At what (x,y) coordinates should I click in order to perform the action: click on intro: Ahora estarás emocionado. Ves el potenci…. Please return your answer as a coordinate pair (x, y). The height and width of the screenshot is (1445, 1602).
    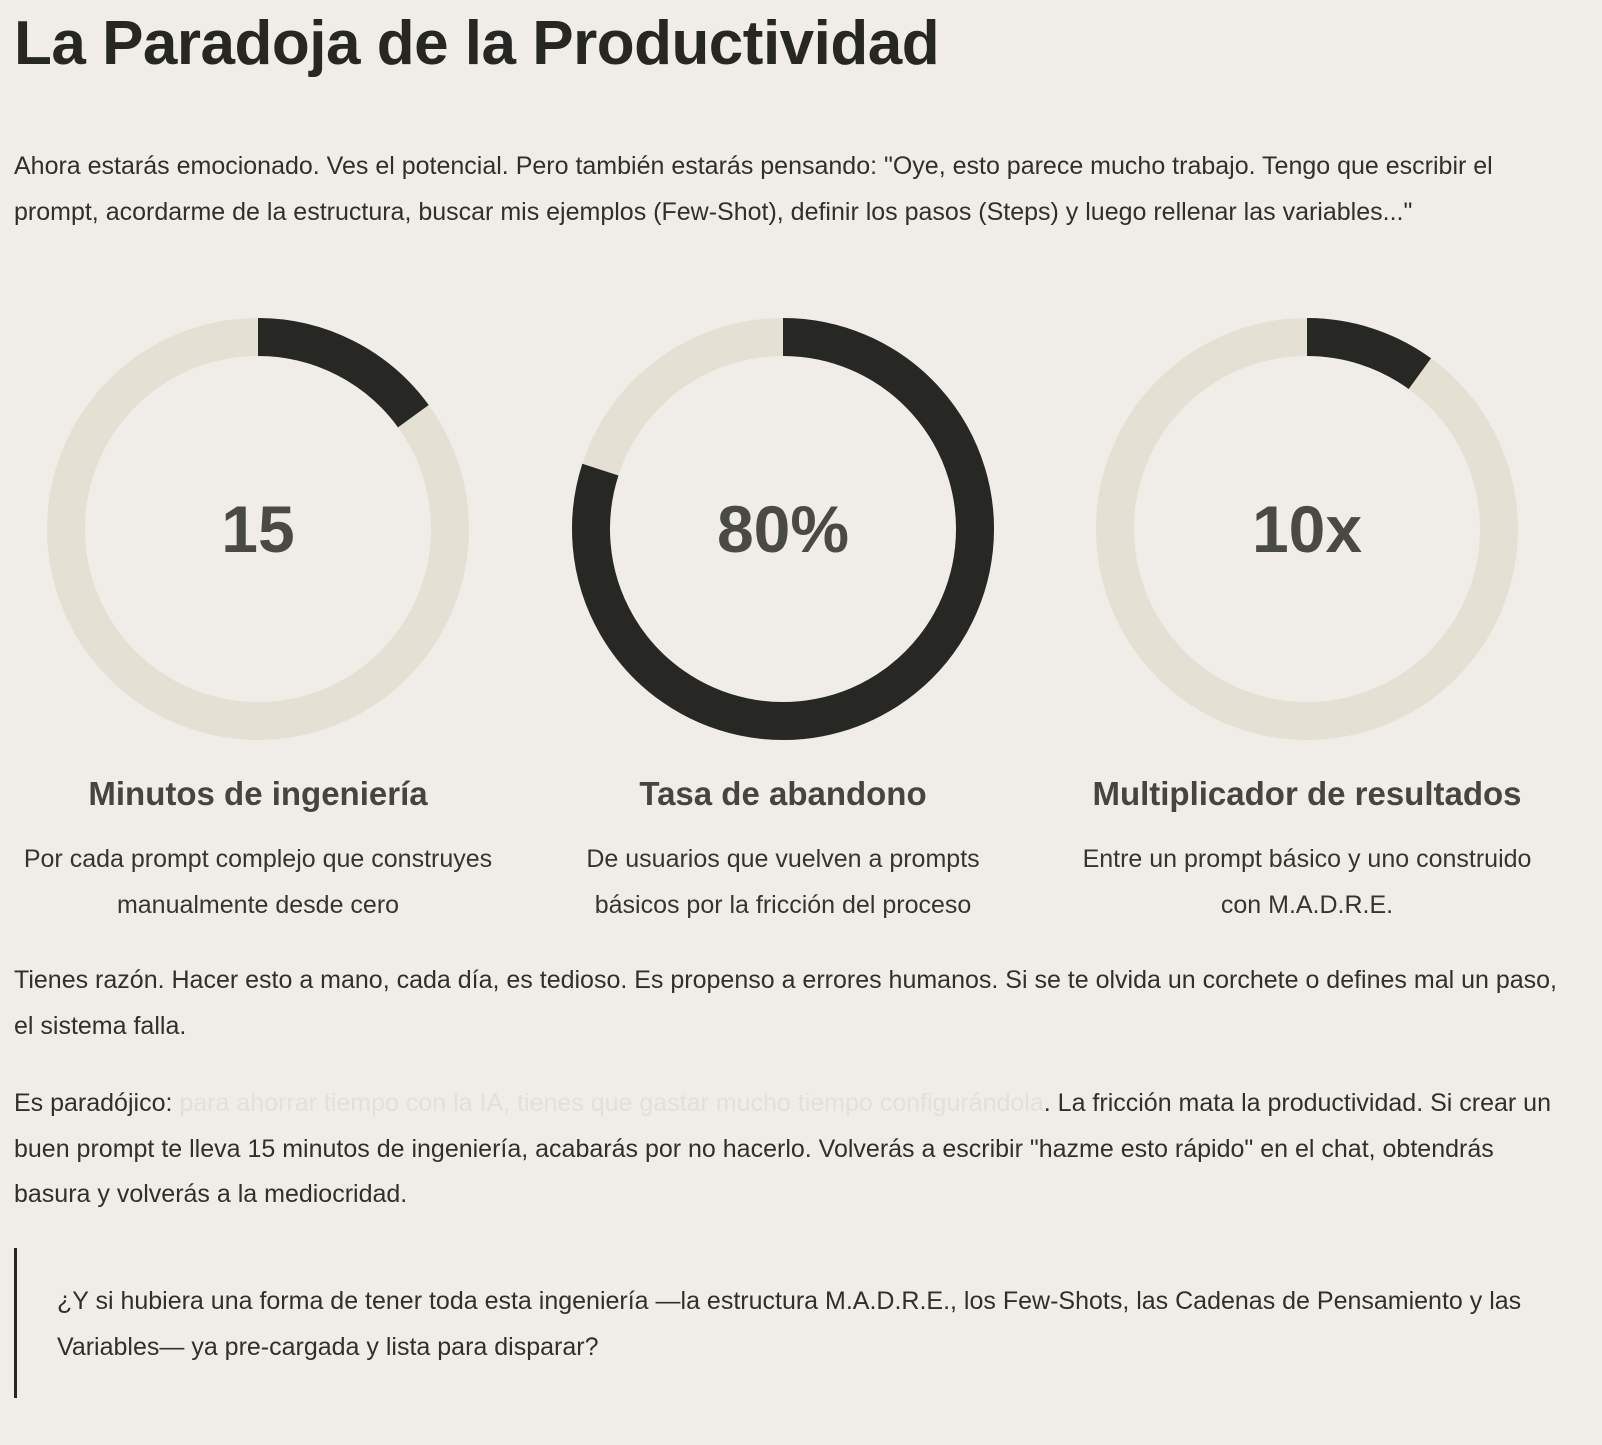
    Looking at the image, I should click on (753, 189).